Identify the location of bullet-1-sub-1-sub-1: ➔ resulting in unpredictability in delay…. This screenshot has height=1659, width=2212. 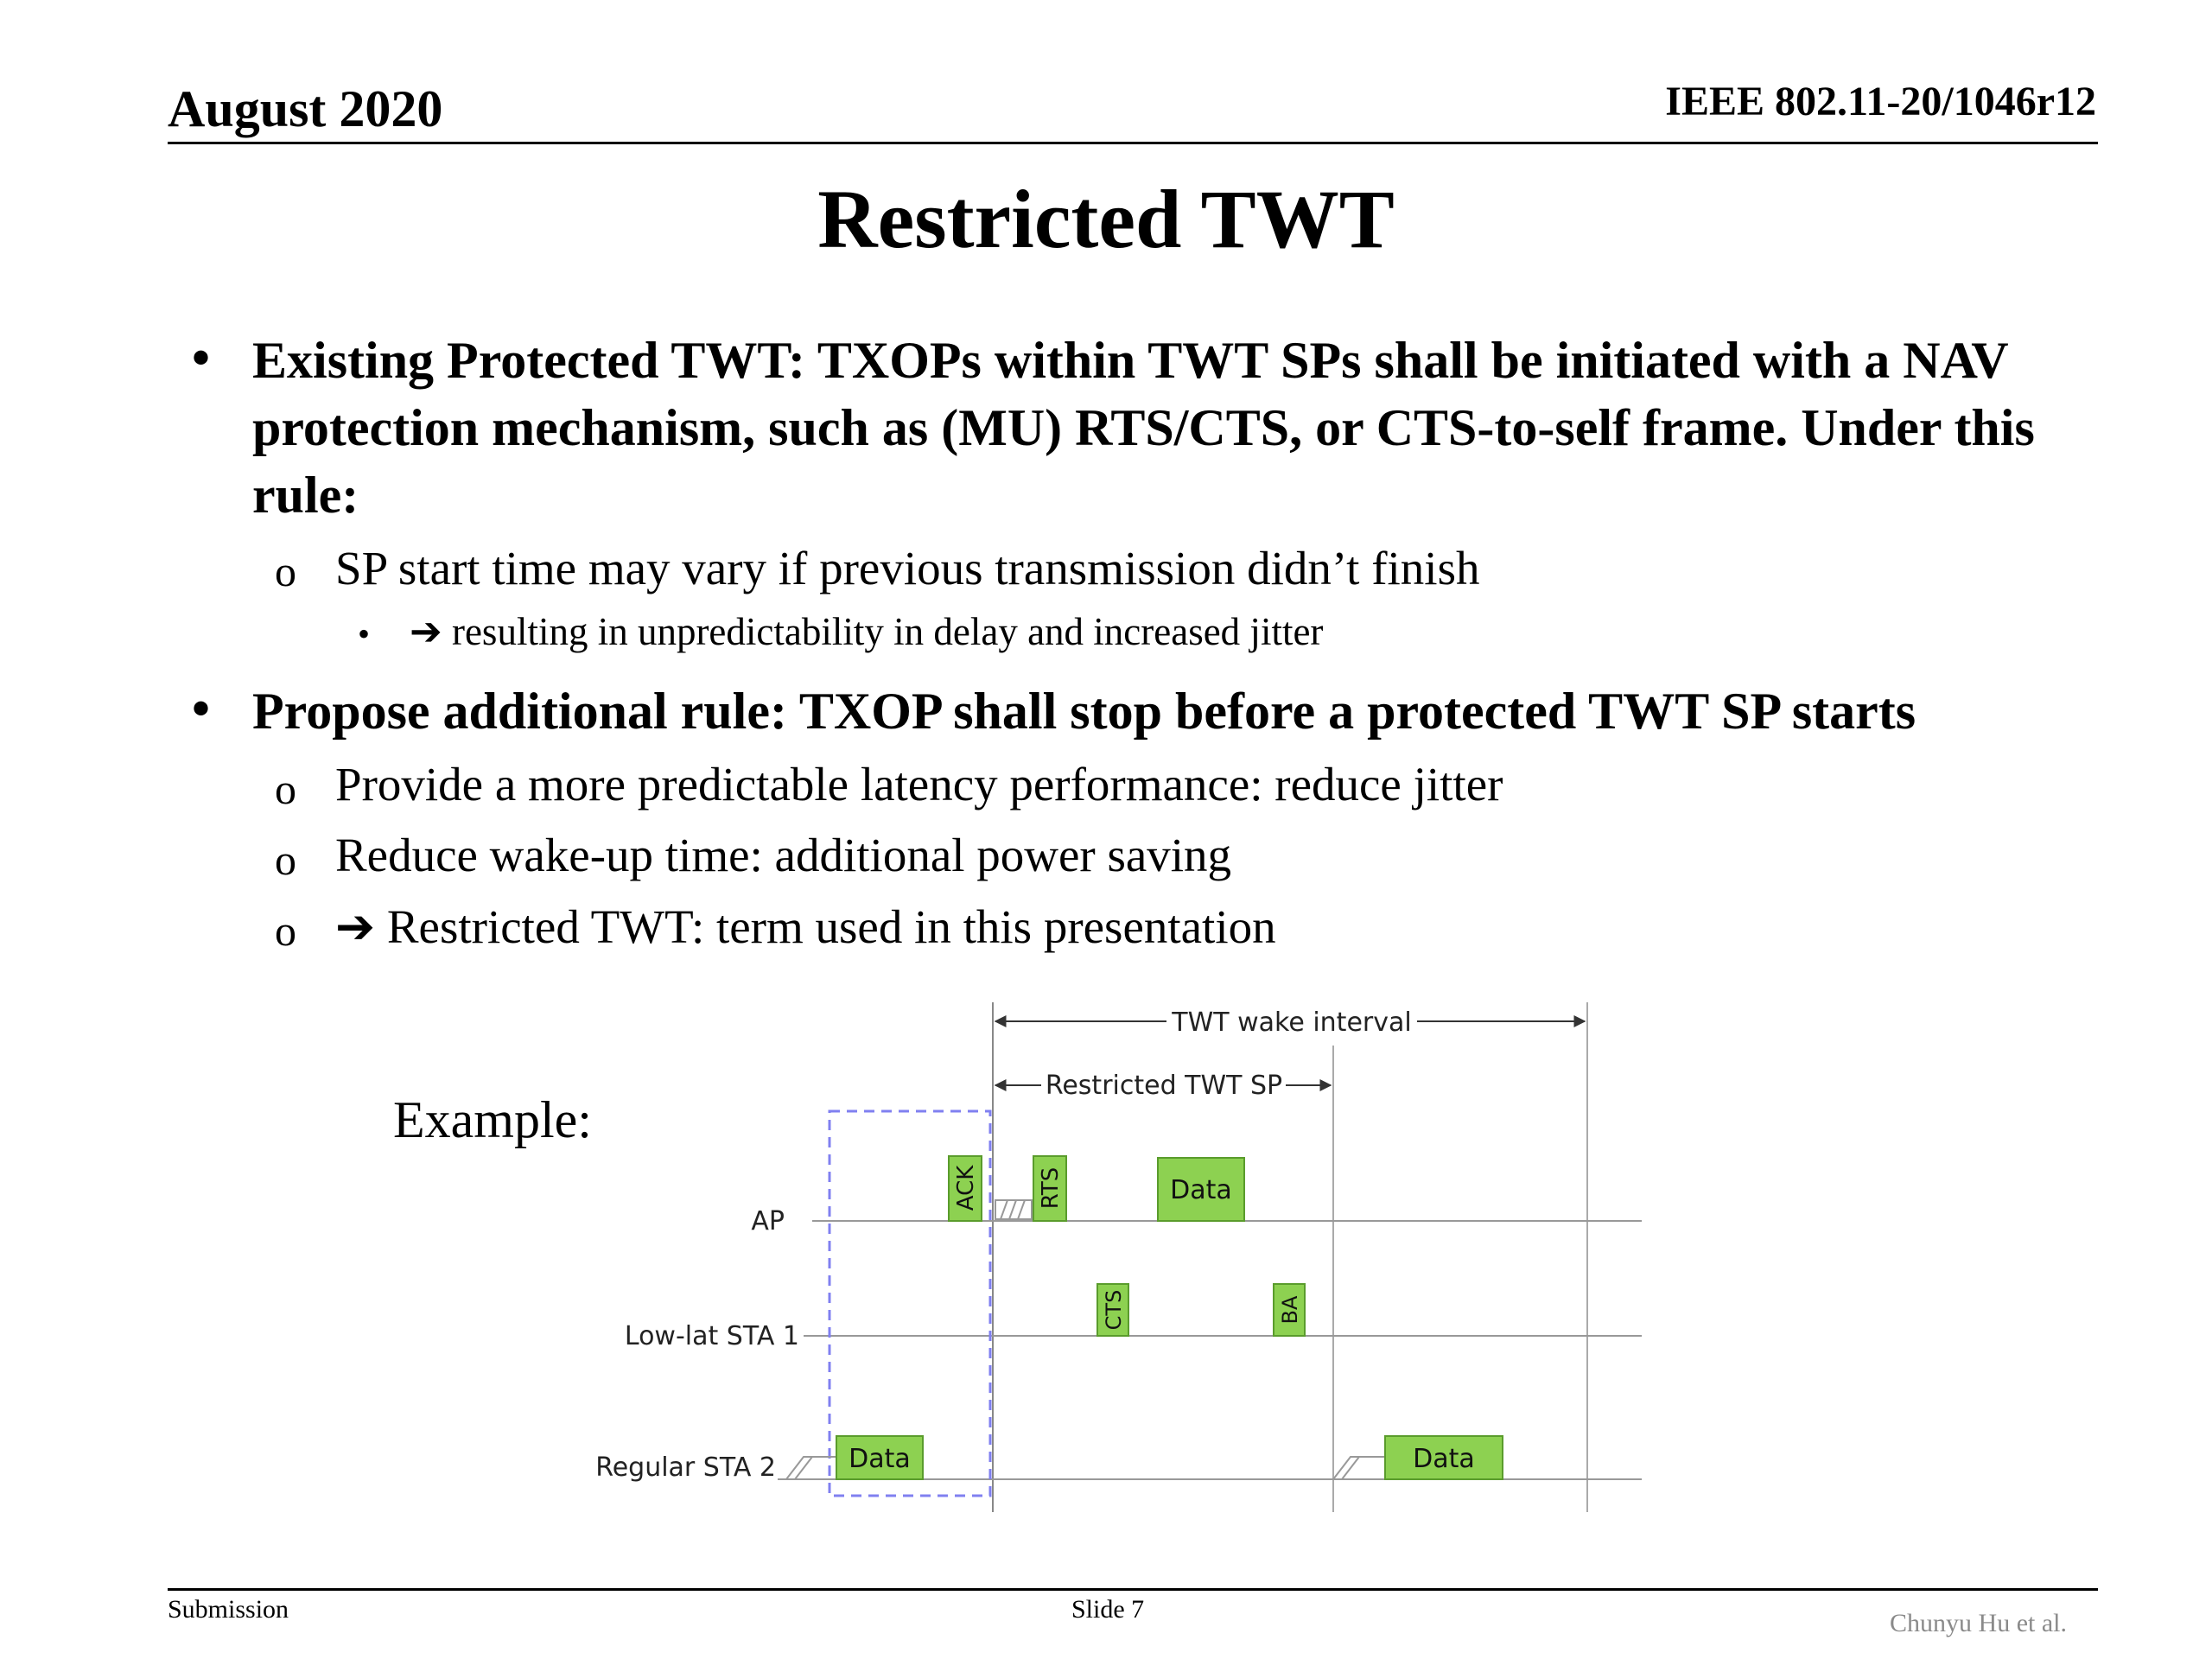
(866, 631).